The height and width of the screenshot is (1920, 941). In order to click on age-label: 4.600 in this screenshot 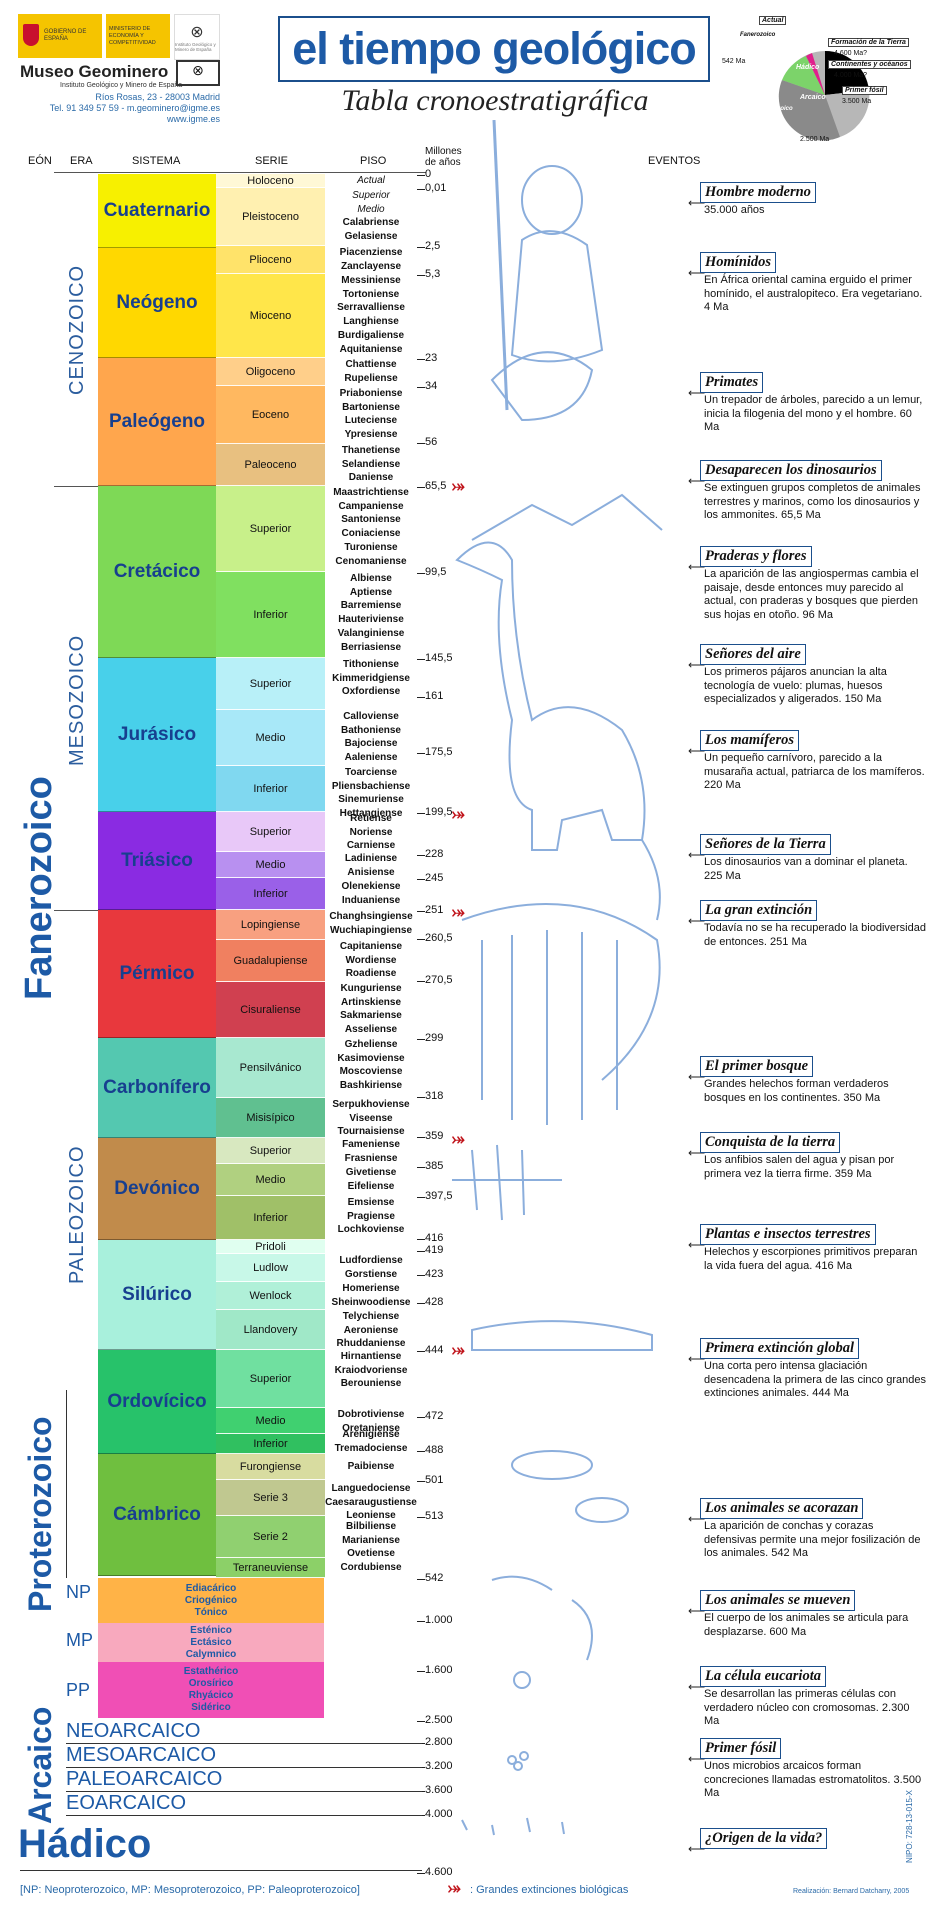, I will do `click(439, 1872)`.